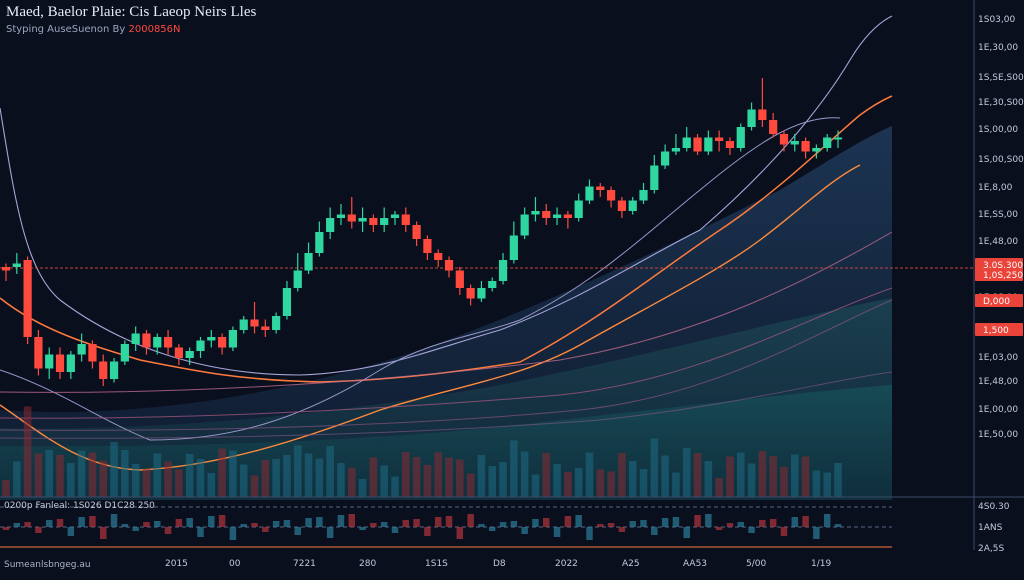 The image size is (1024, 580). Describe the element at coordinates (994, 528) in the screenshot. I see `indicator-axis-ticks: 4S0.30 1ANS 2A,5S` at that location.